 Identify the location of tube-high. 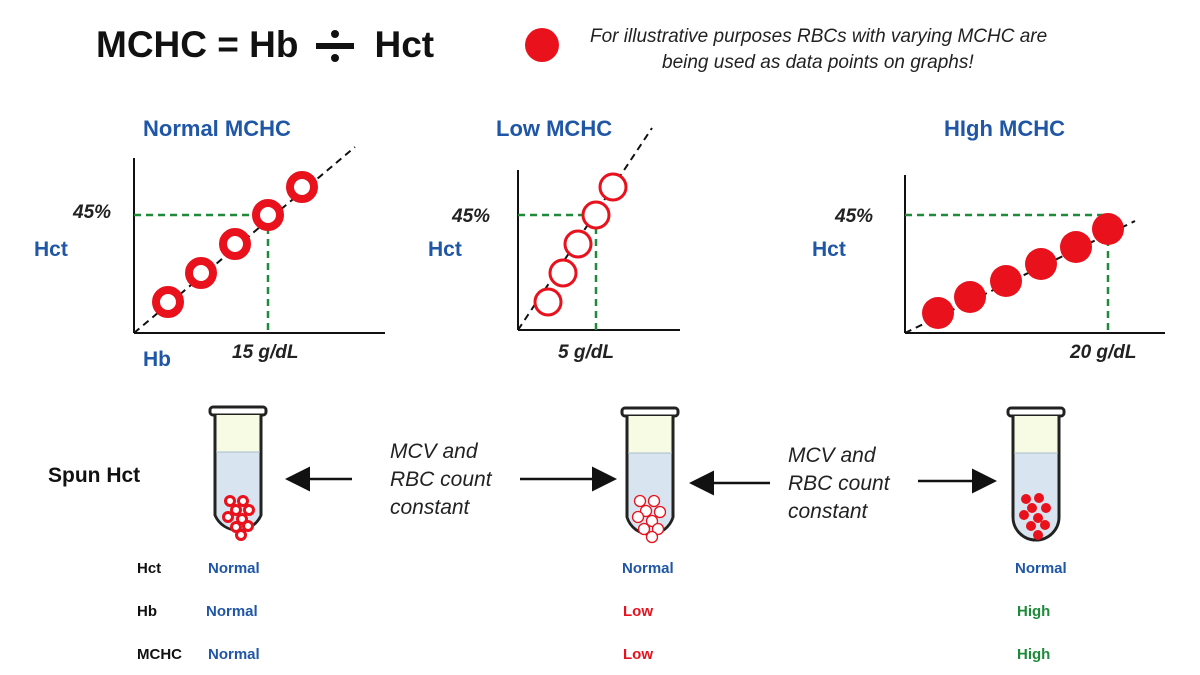
(1036, 474).